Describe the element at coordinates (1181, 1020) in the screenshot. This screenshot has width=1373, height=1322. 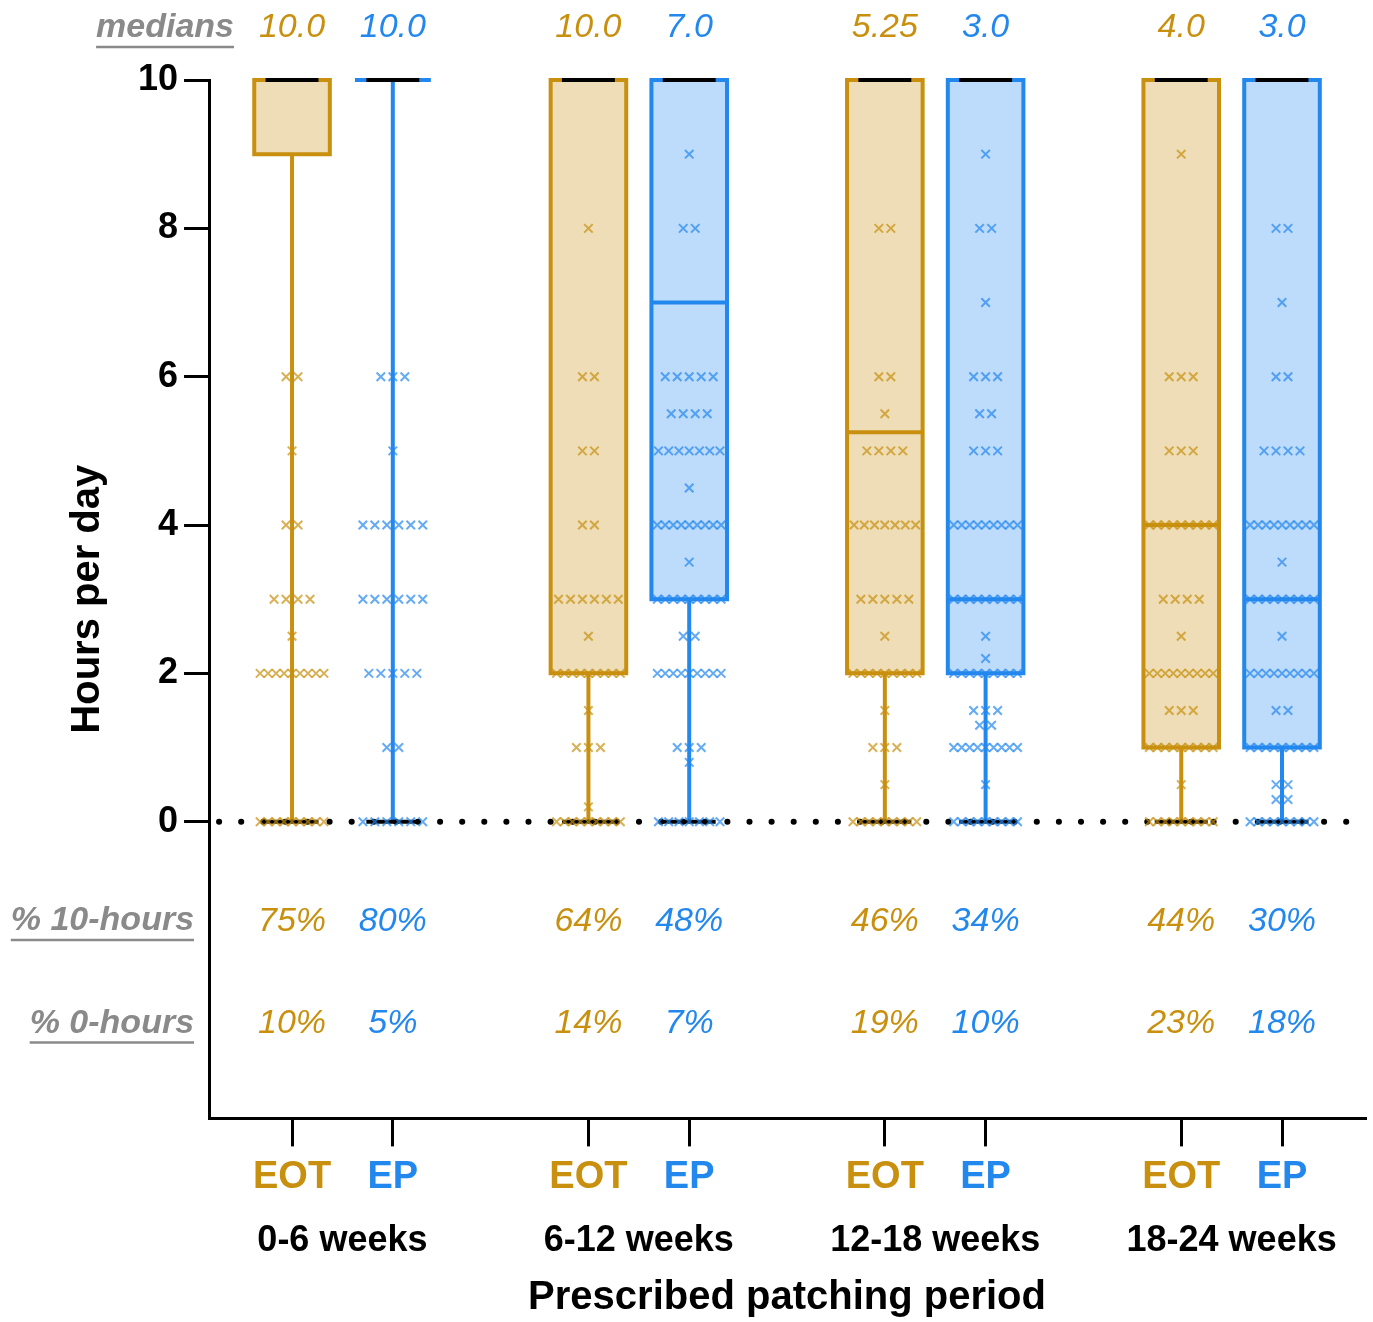
I see `annotation: 23%` at that location.